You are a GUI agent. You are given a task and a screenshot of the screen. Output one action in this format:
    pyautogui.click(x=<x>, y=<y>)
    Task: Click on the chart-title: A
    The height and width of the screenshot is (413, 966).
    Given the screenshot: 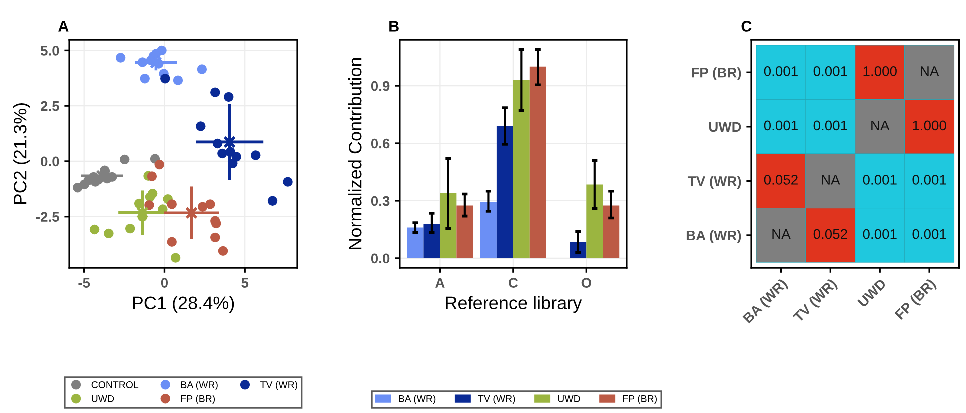 What is the action you would take?
    pyautogui.click(x=63, y=26)
    